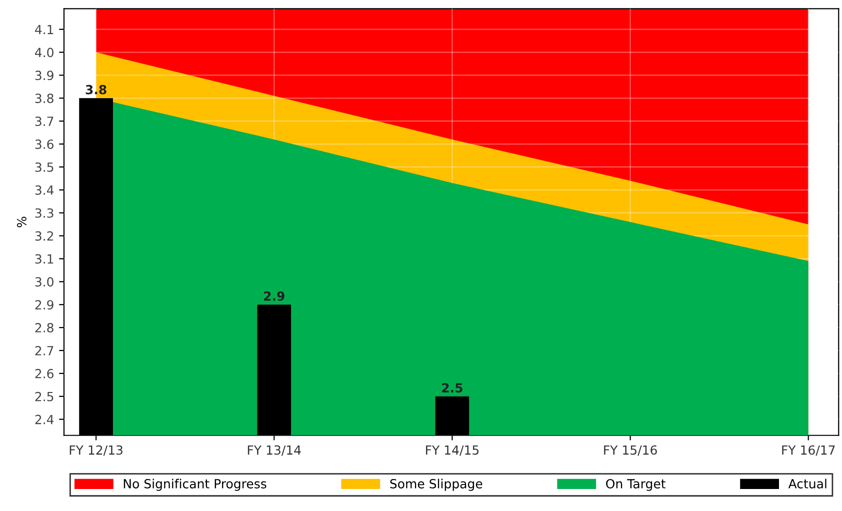 The height and width of the screenshot is (511, 842). I want to click on data-label: 2.5, so click(452, 388).